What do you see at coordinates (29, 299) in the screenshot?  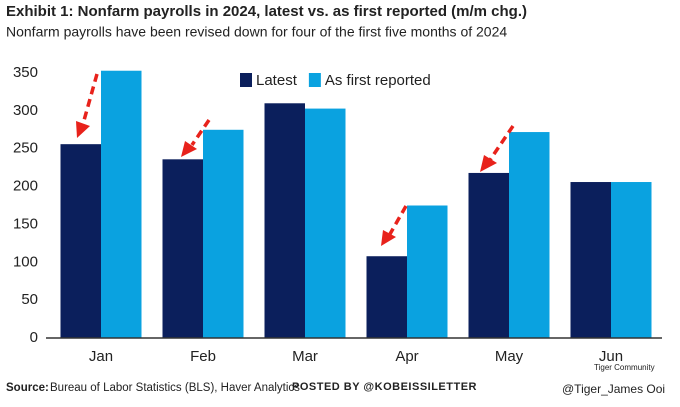 I see `y-tick-label: 50` at bounding box center [29, 299].